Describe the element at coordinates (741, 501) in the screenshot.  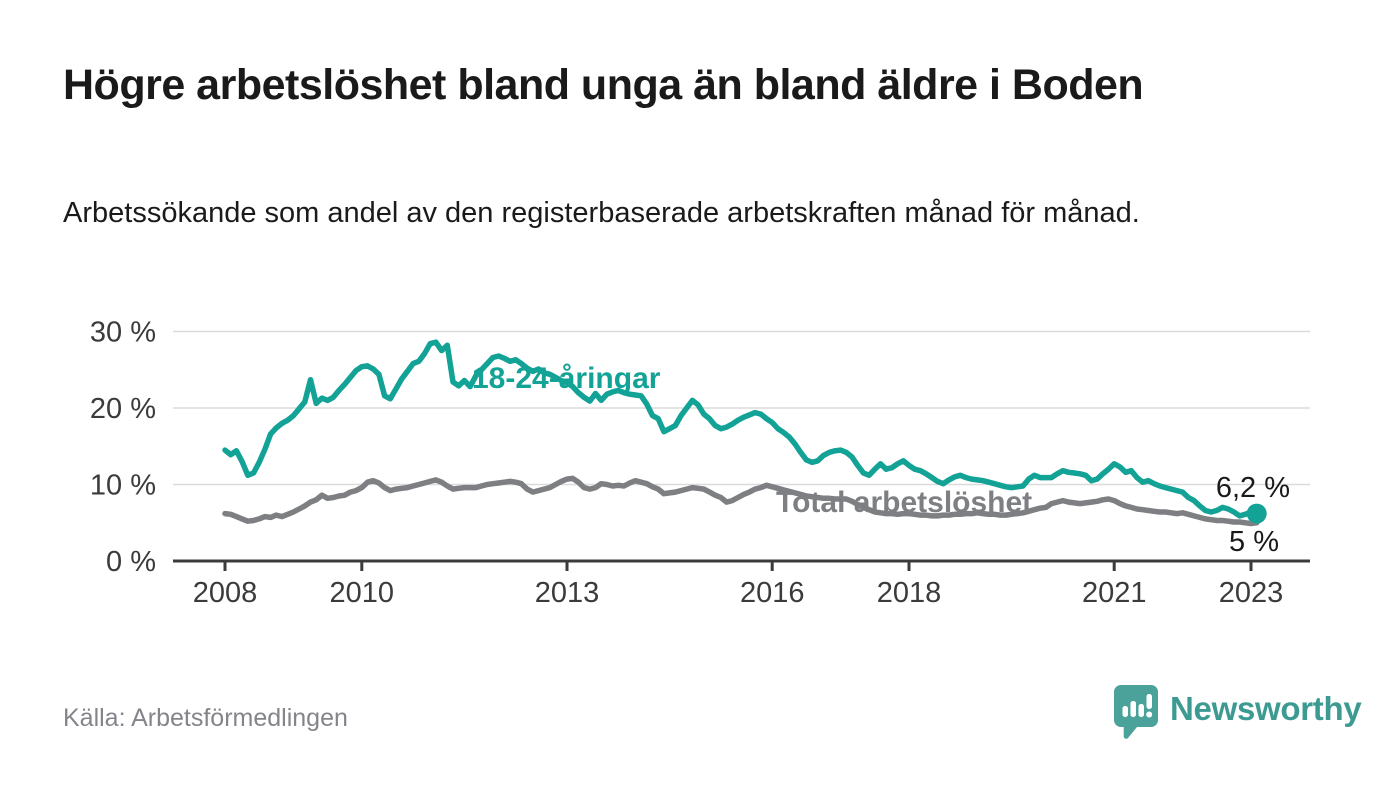
I see `series-total-line` at that location.